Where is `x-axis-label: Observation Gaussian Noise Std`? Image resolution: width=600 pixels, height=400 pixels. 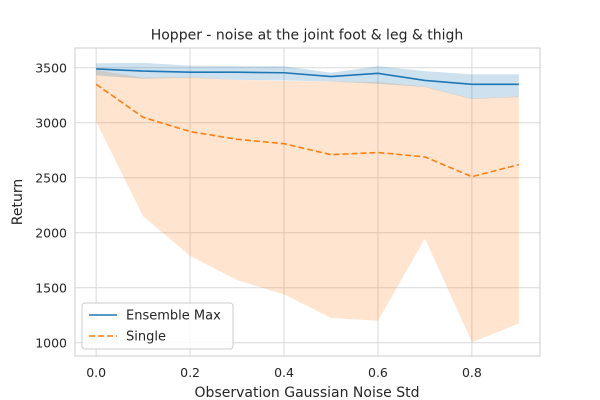
x-axis-label: Observation Gaussian Noise Std is located at coordinates (307, 392).